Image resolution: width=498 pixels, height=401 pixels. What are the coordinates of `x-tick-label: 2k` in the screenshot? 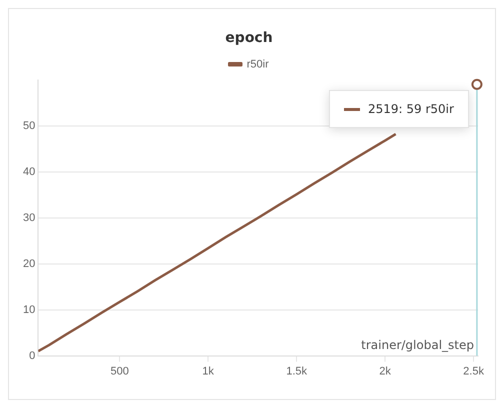 It's located at (385, 371).